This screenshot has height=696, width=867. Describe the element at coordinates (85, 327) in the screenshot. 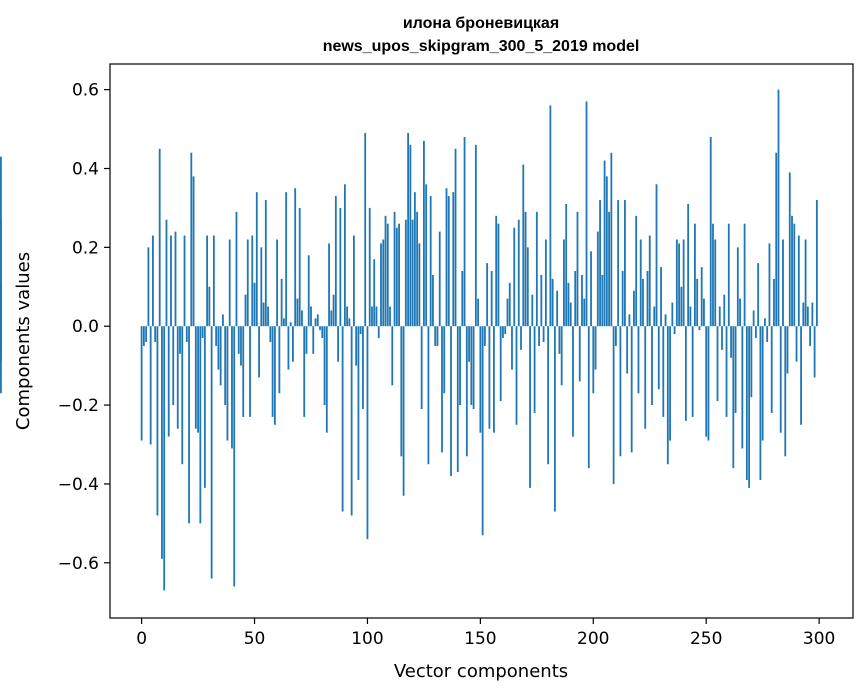

I see `y-tick-label: 0.0` at that location.